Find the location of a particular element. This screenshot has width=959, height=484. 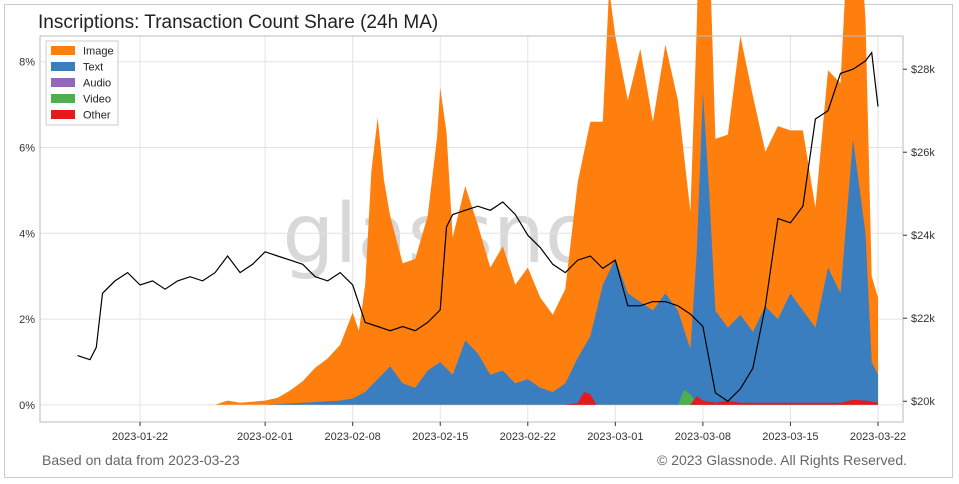

legend-label-text: Text is located at coordinates (93, 68).